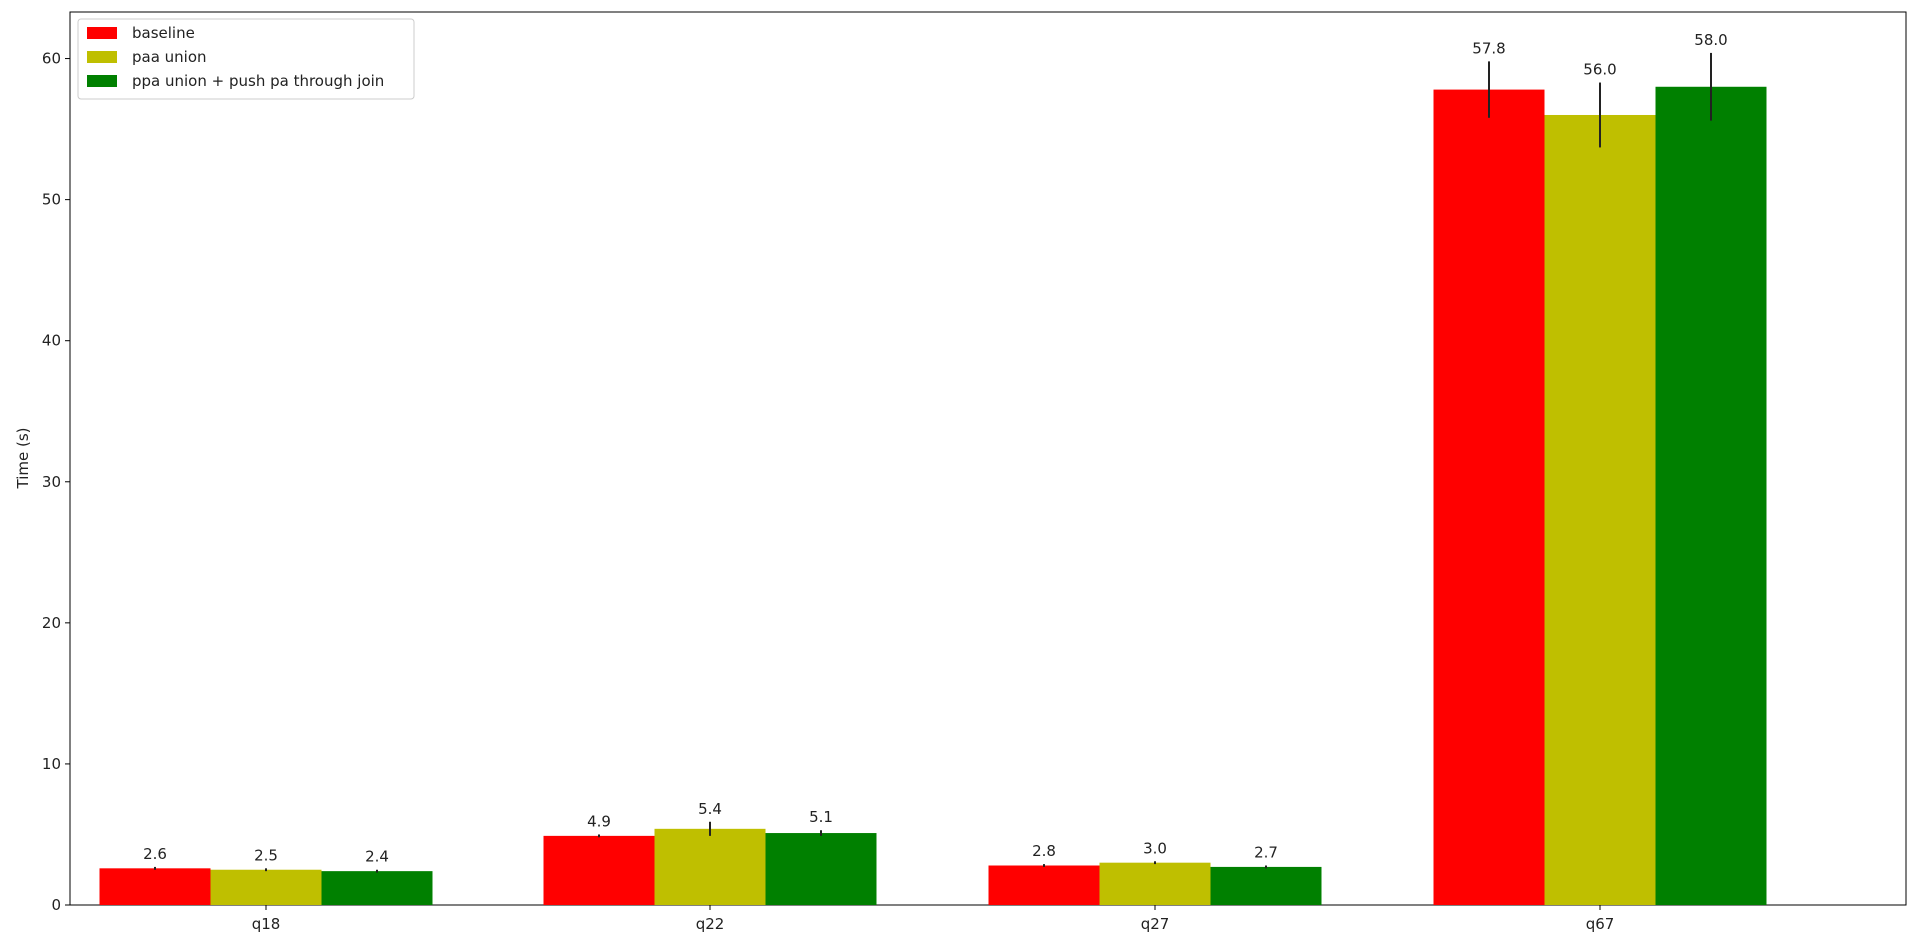 The width and height of the screenshot is (1907, 936). What do you see at coordinates (51, 764) in the screenshot?
I see `y-tick-label: 10` at bounding box center [51, 764].